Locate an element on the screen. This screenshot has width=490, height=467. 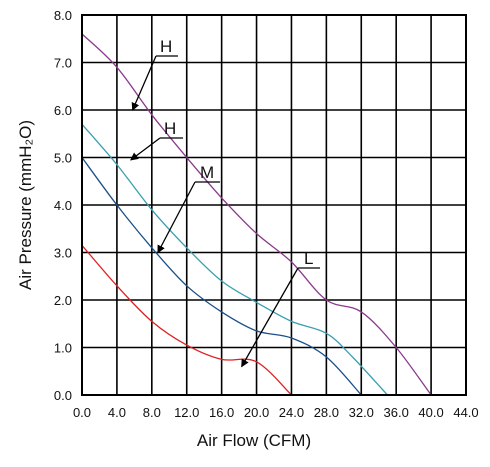
y-tick-label: 6.0 is located at coordinates (63, 110).